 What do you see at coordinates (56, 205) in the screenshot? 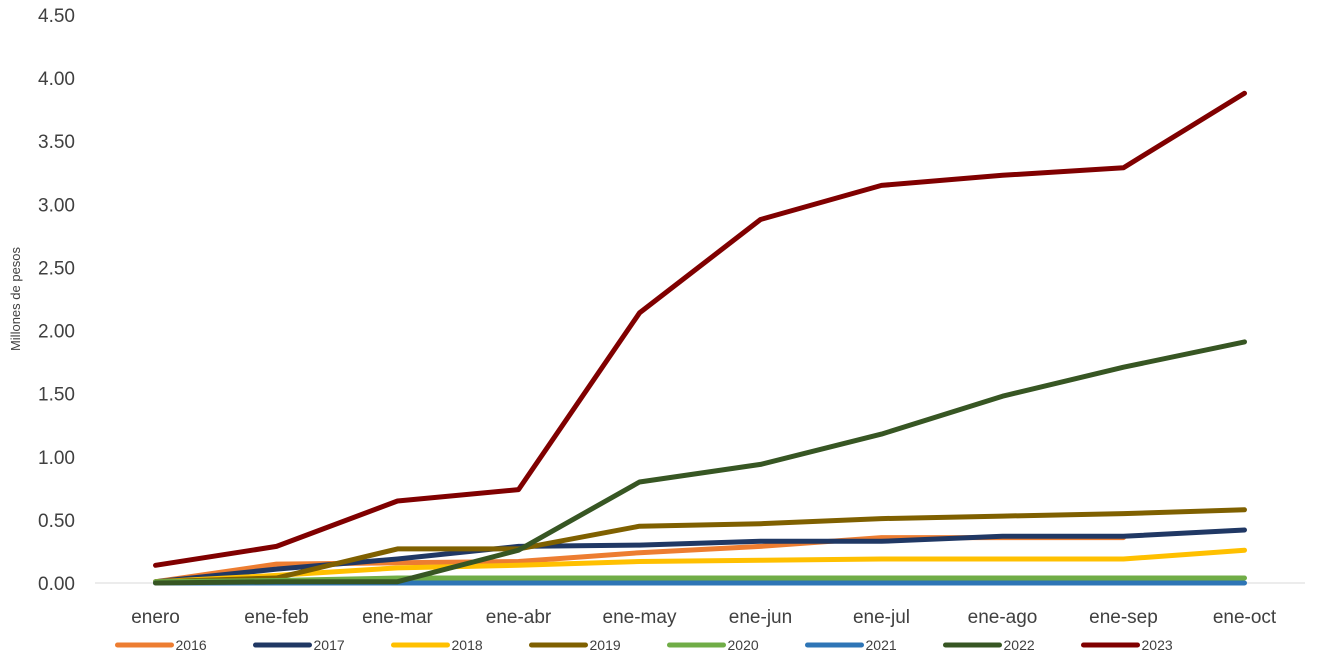
I see `y-tick-label: 3.00` at bounding box center [56, 205].